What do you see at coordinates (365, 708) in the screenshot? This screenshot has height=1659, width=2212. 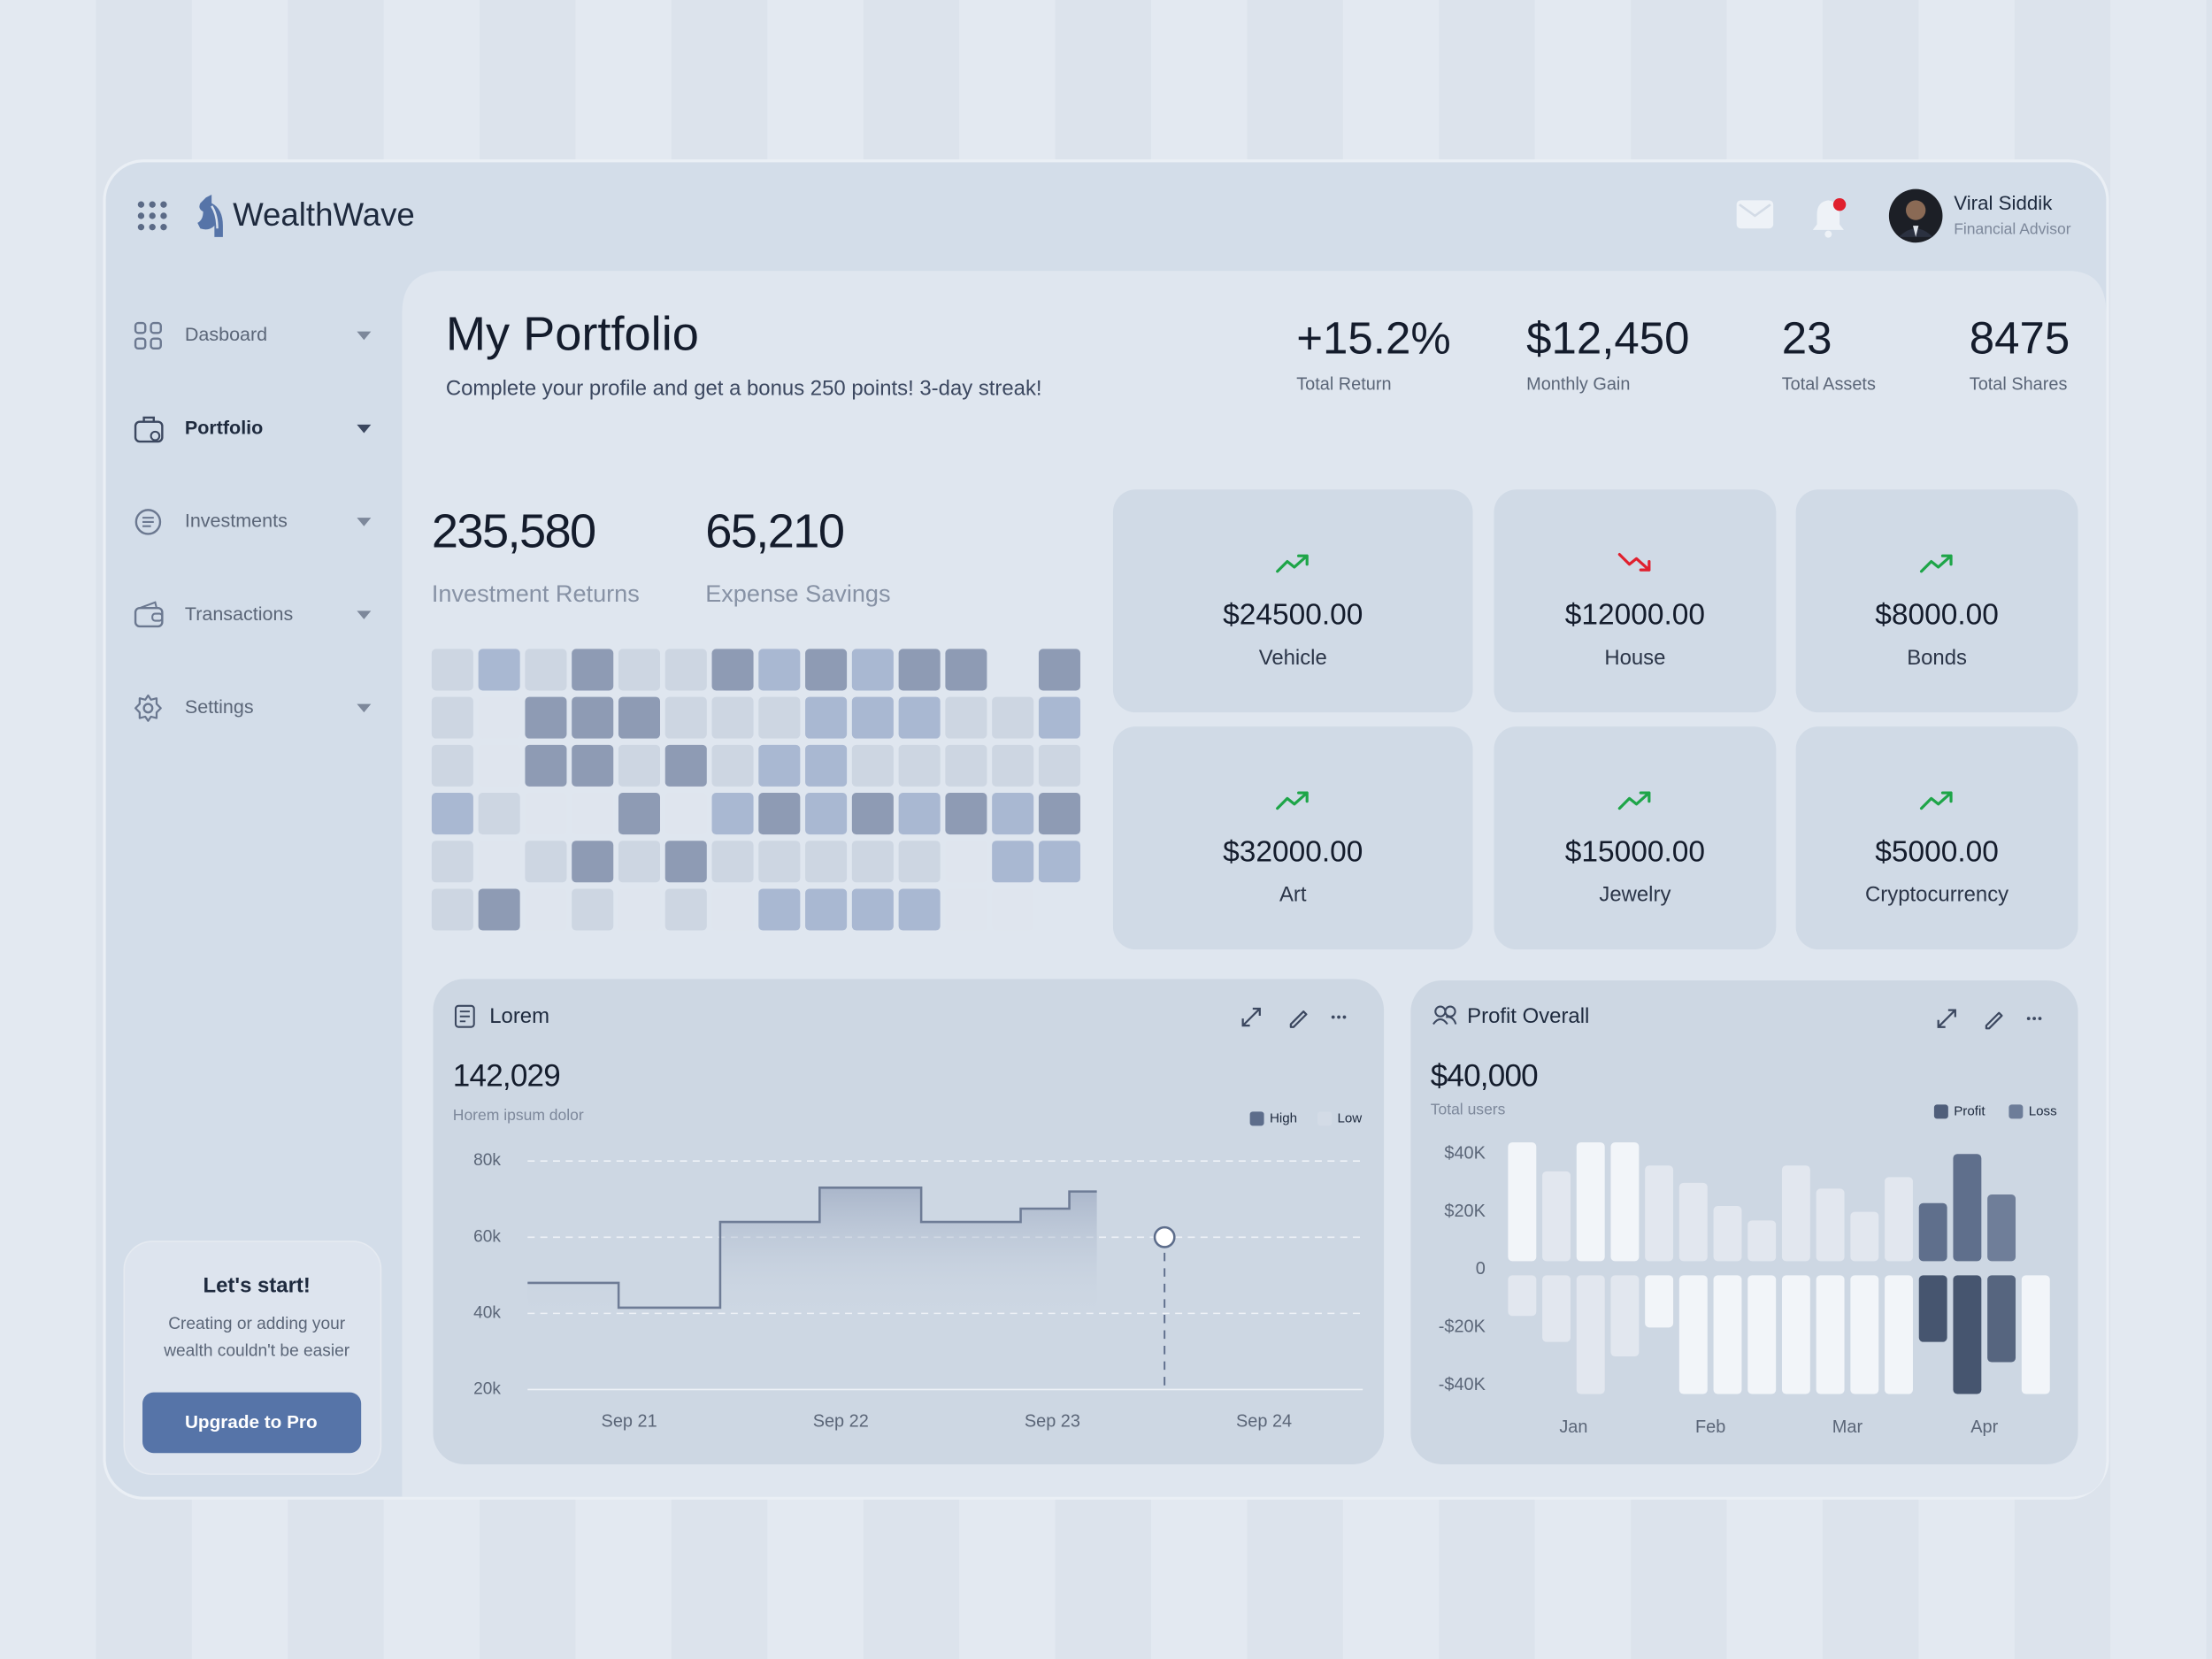 I see `nav-caret` at bounding box center [365, 708].